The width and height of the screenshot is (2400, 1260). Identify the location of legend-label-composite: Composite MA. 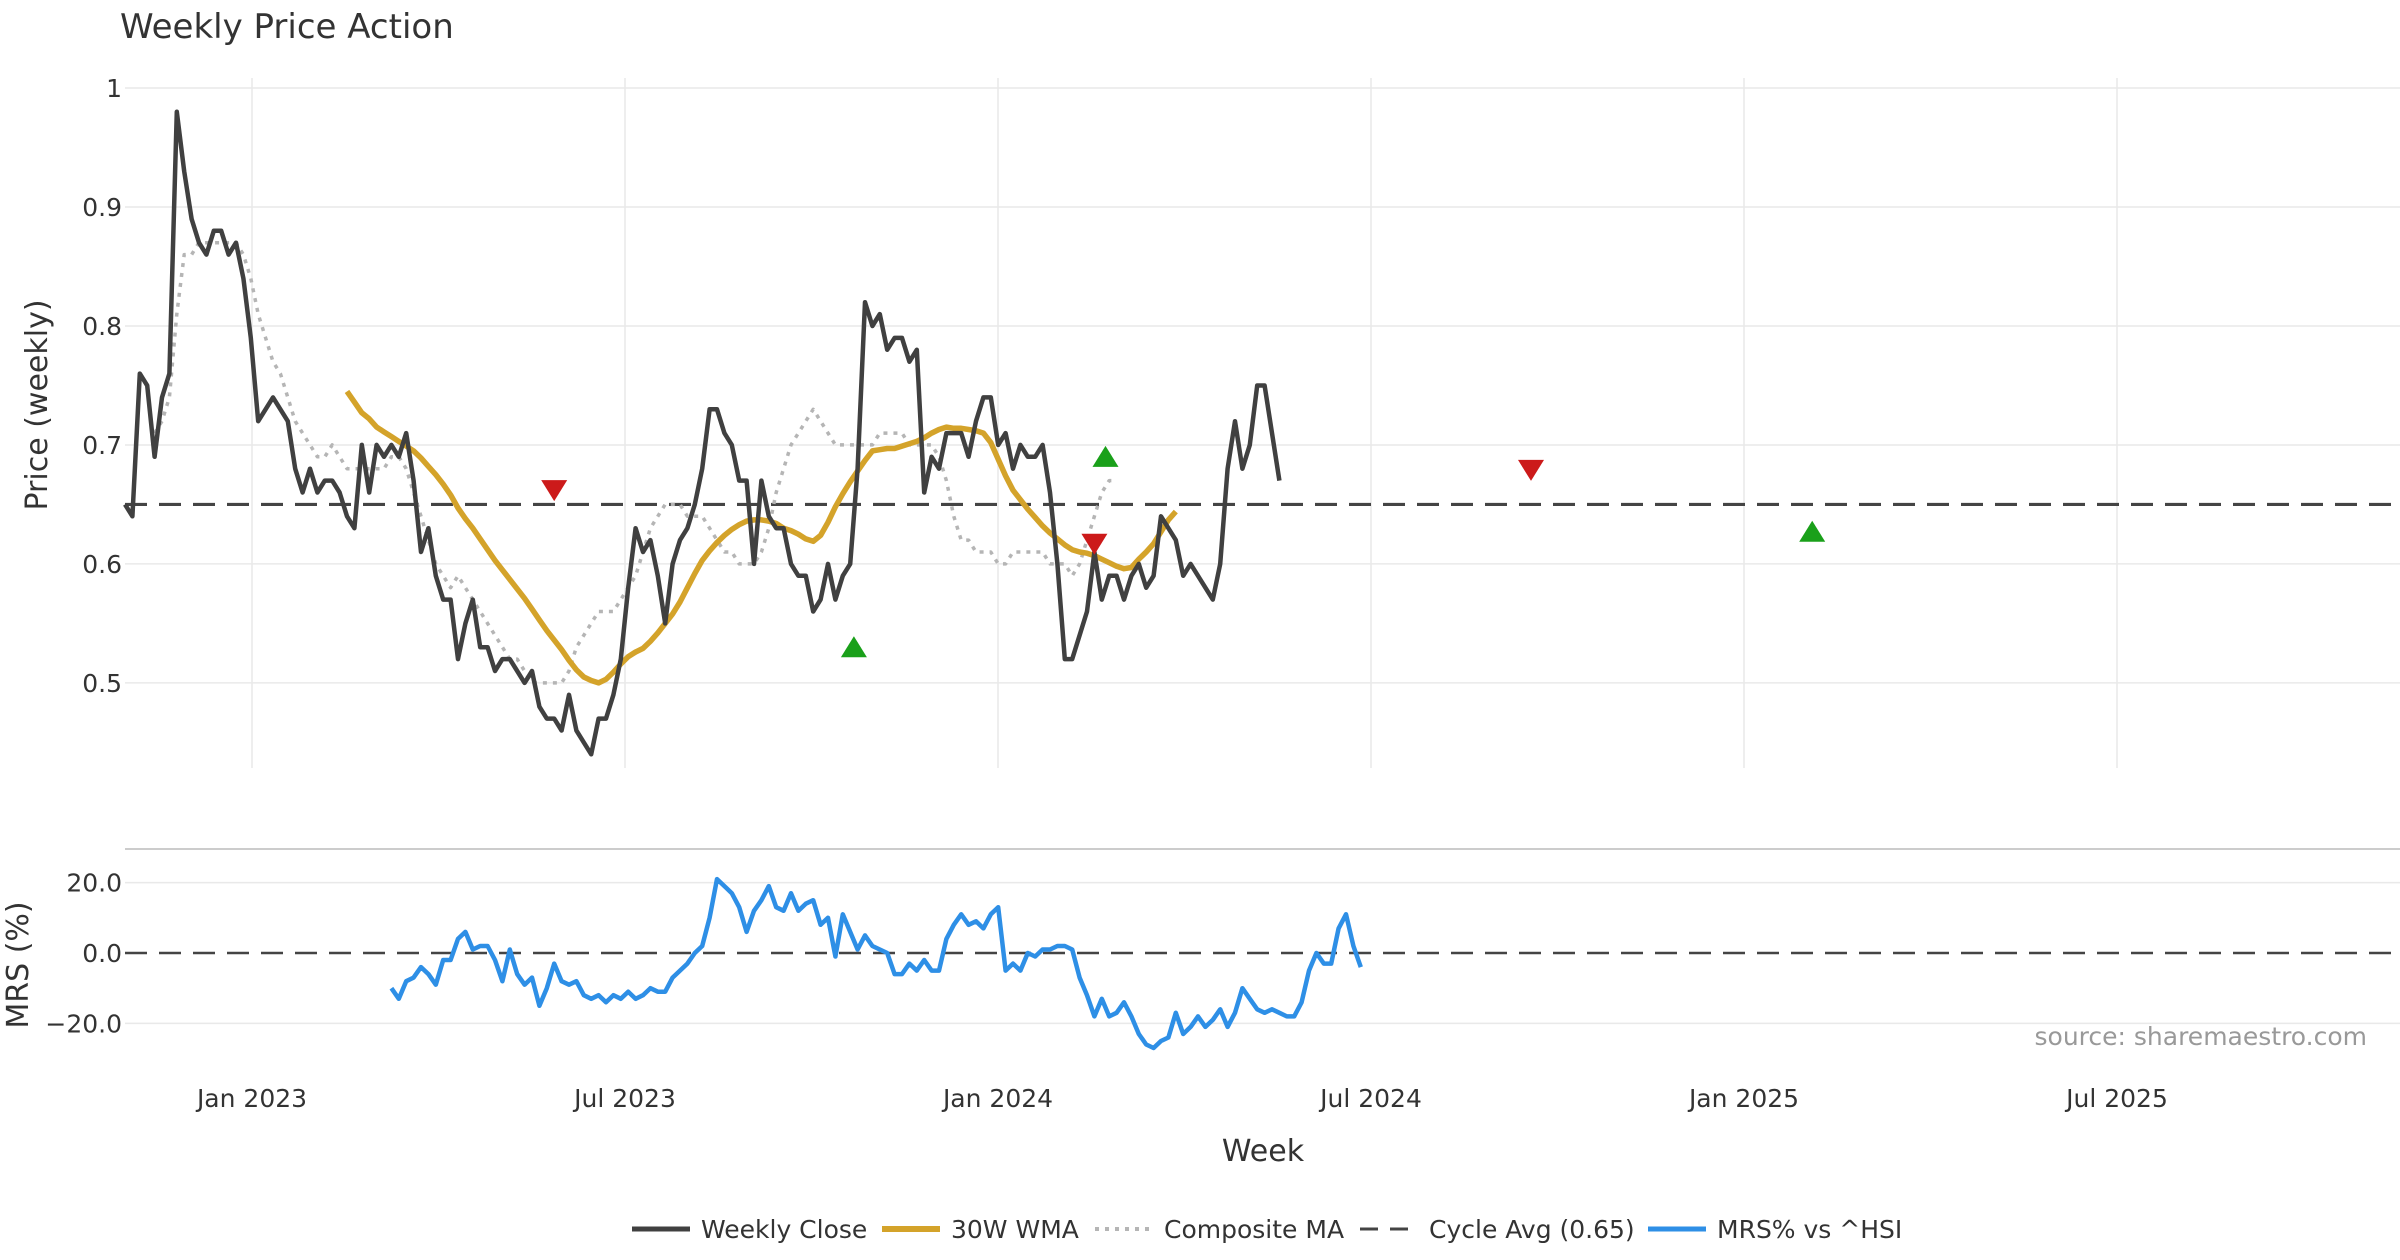
(1254, 1229).